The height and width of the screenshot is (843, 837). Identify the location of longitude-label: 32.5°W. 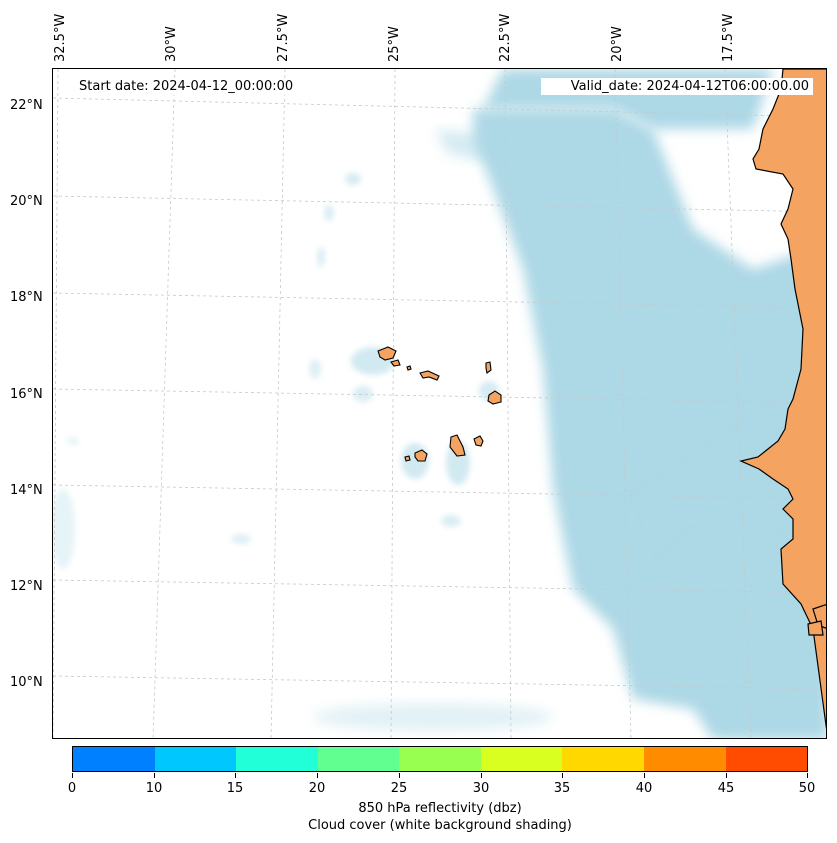
(60, 37).